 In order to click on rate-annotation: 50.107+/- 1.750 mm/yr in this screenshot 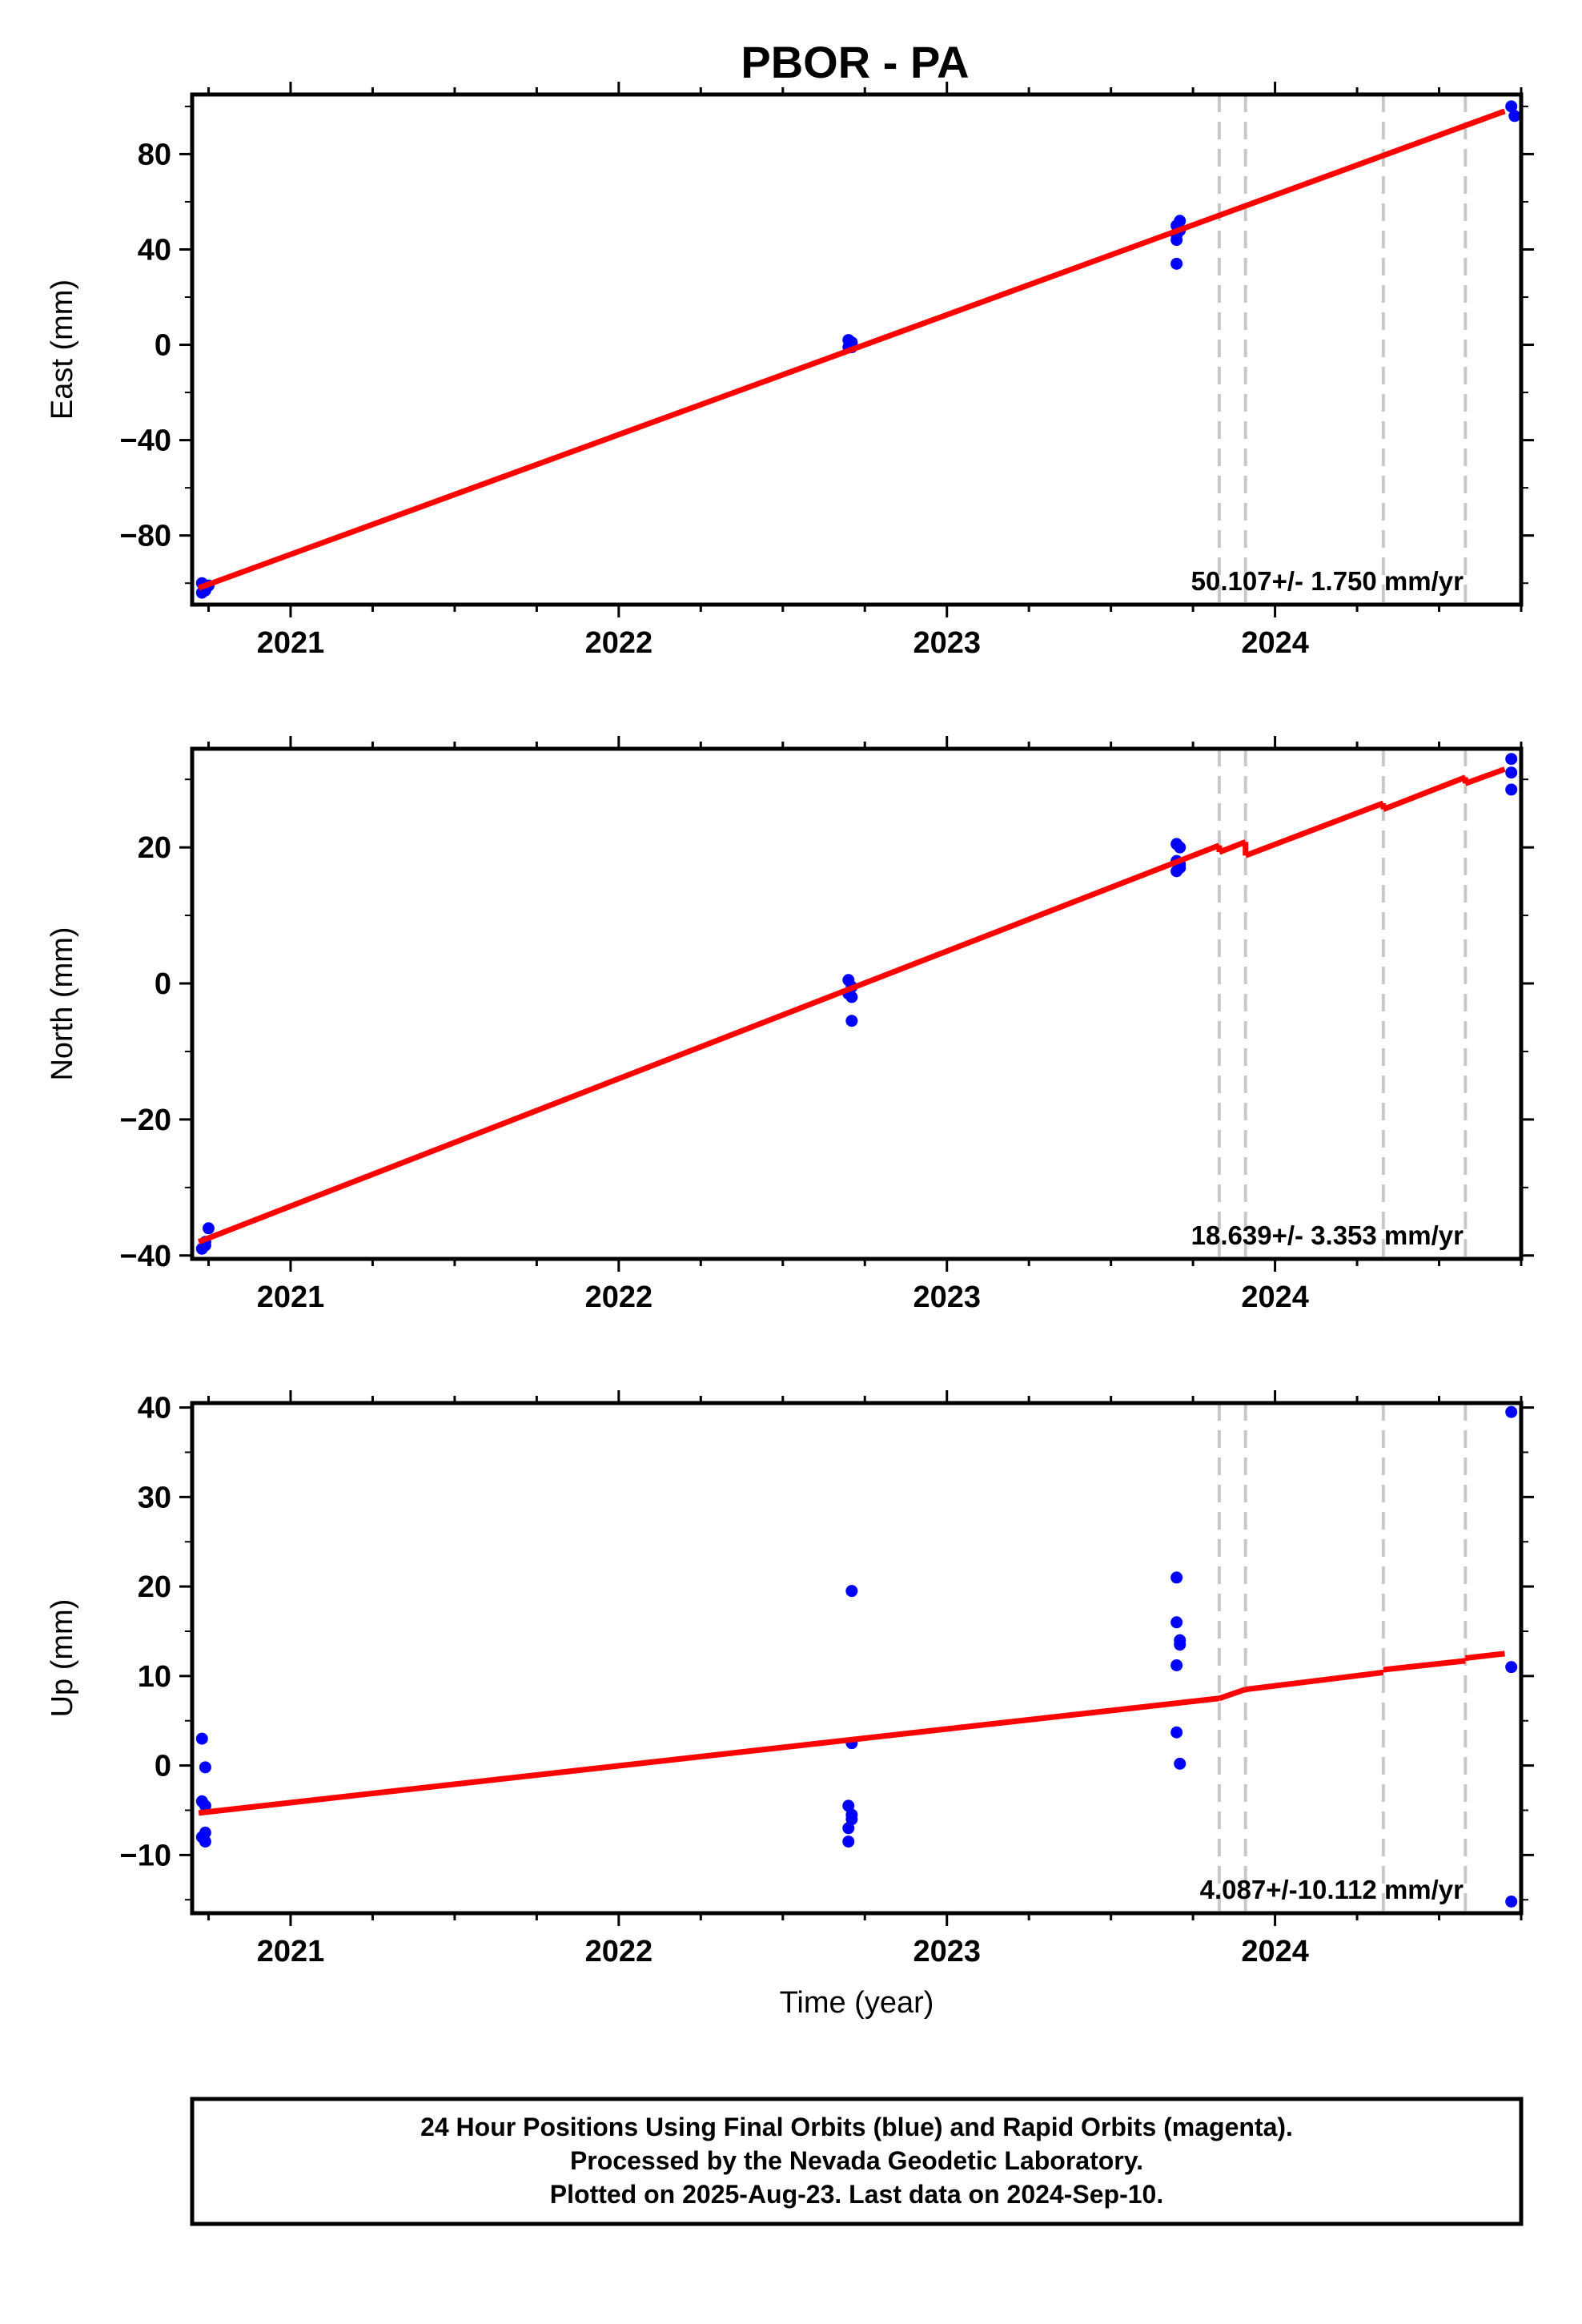, I will do `click(1328, 581)`.